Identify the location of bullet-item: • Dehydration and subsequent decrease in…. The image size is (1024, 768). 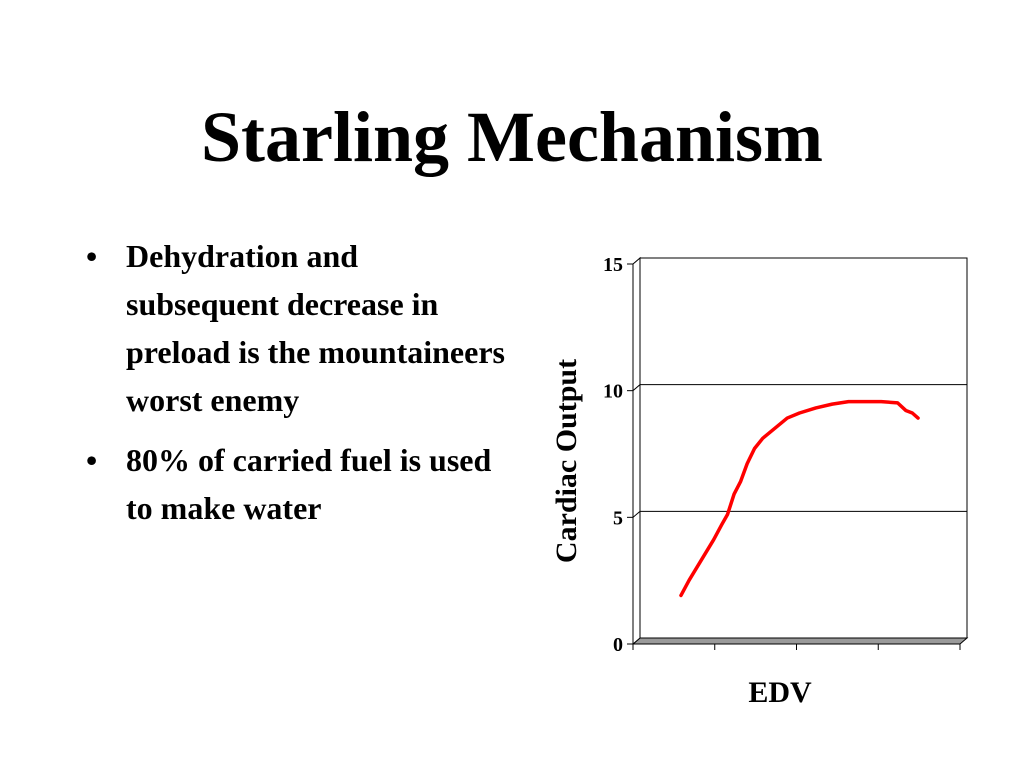
(301, 328).